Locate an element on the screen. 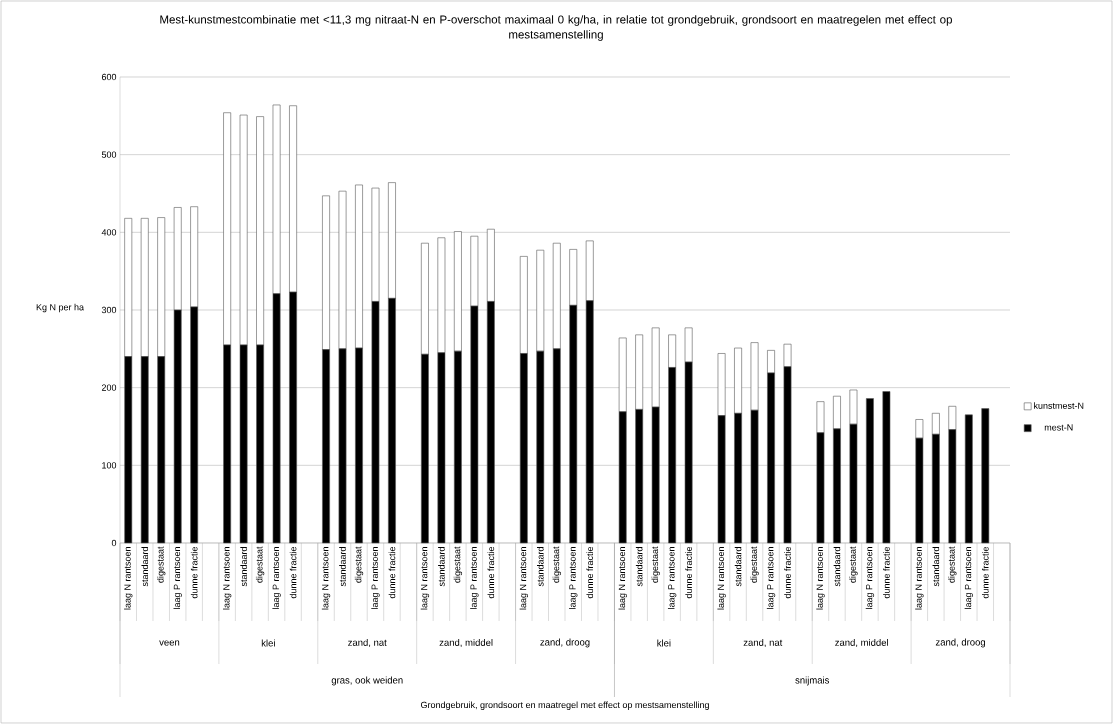 This screenshot has height=724, width=1113. legend-label: kunstmest-N is located at coordinates (1059, 405).